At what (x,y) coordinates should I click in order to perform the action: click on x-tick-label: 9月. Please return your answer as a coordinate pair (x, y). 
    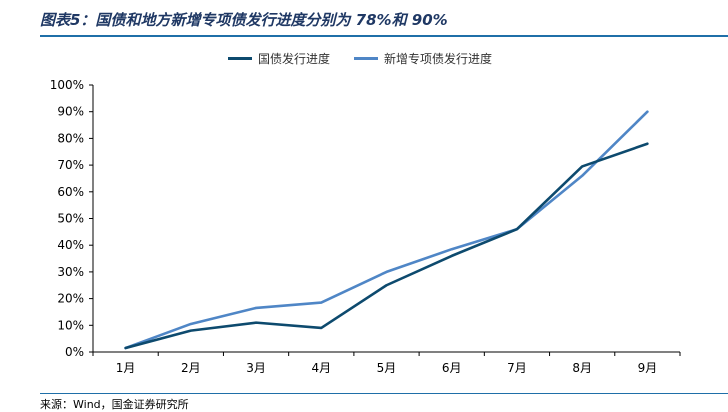
    Looking at the image, I should click on (648, 368).